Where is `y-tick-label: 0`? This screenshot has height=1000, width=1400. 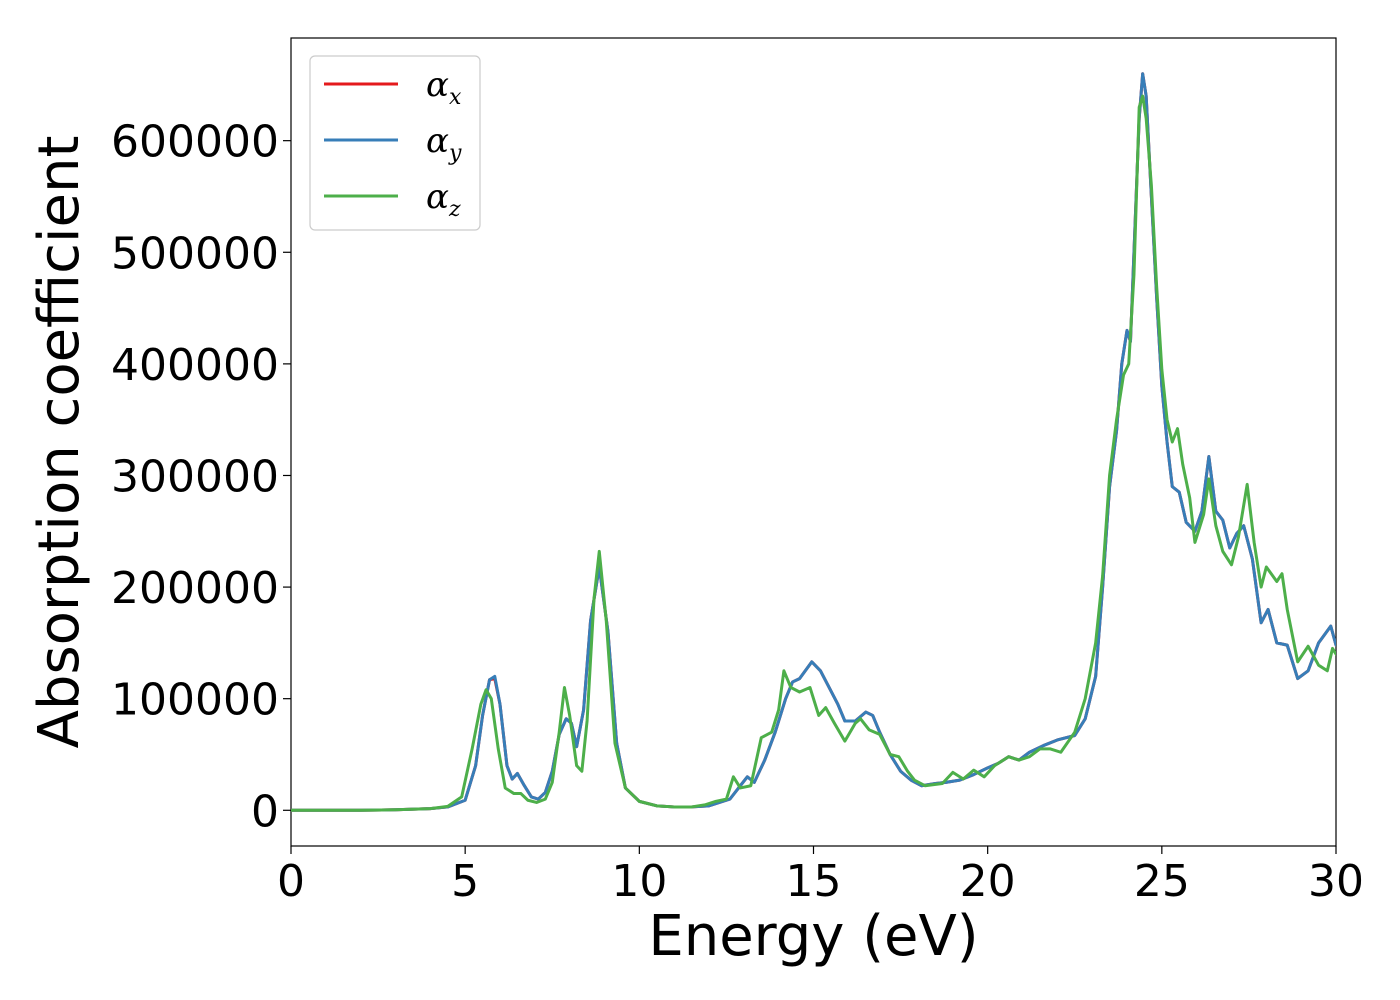
y-tick-label: 0 is located at coordinates (265, 811).